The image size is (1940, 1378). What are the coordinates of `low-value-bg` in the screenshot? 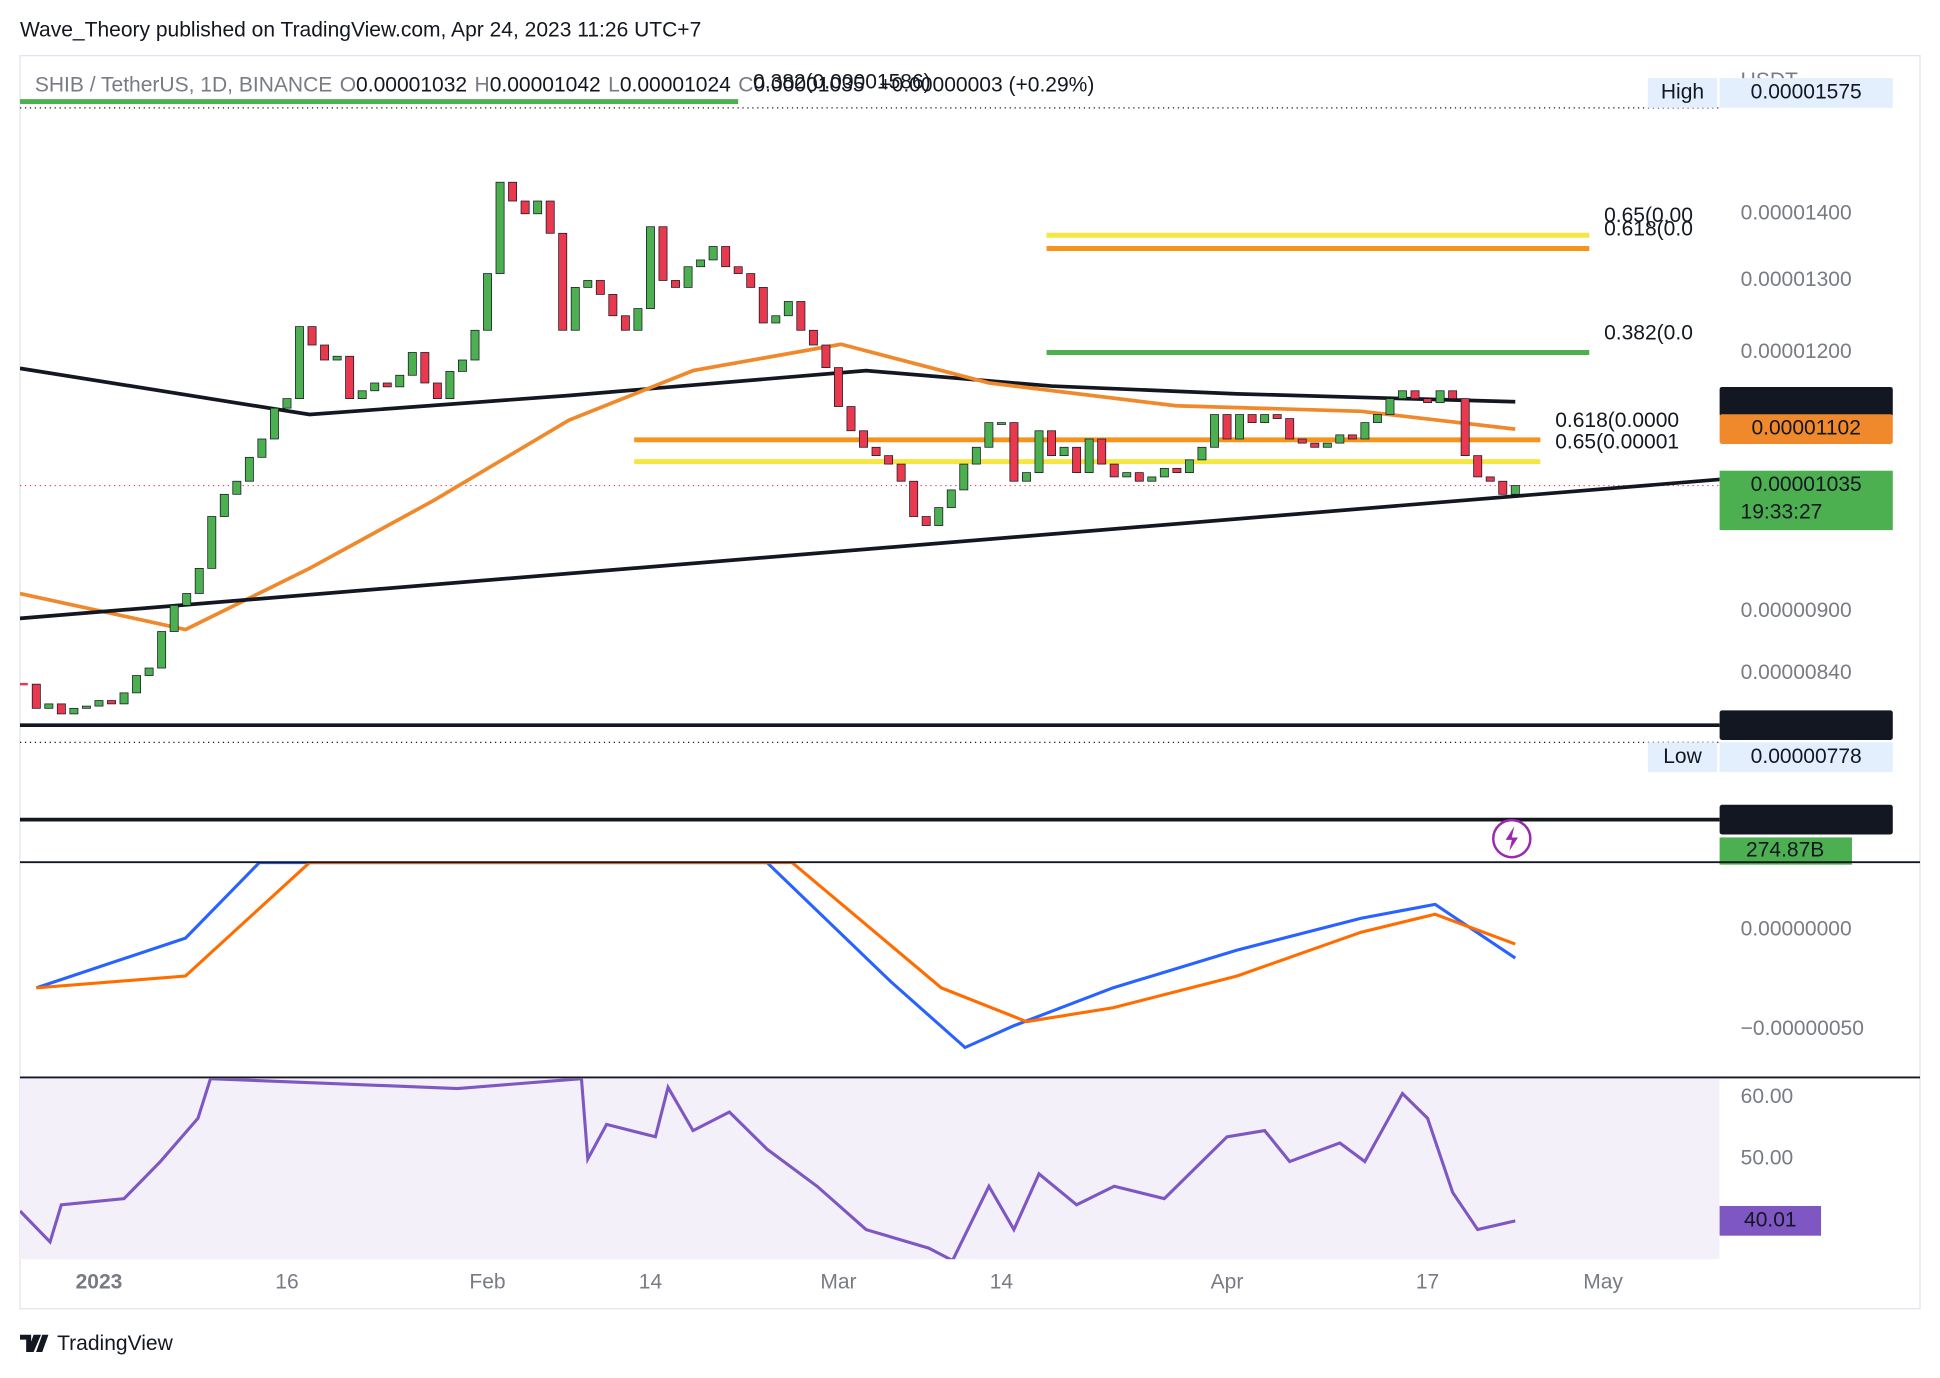 It's located at (1806, 757).